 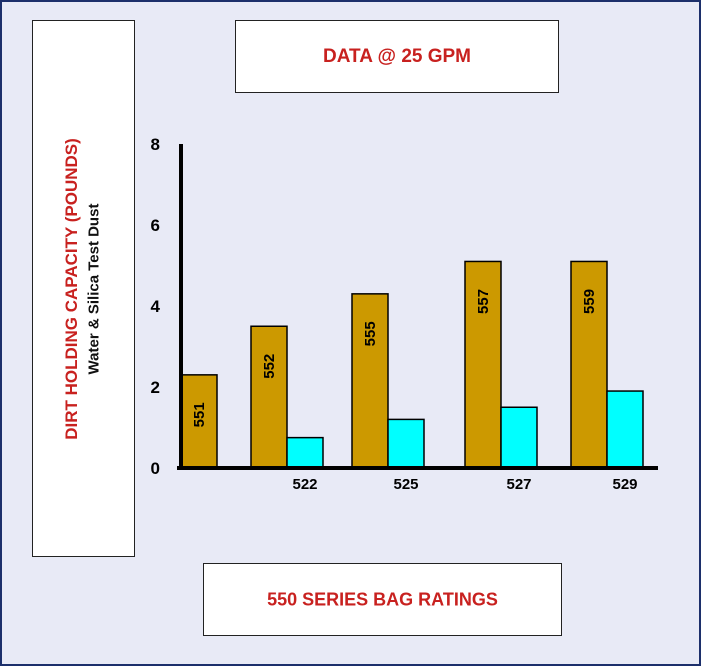 What do you see at coordinates (518, 484) in the screenshot?
I see `x-category-label: 527` at bounding box center [518, 484].